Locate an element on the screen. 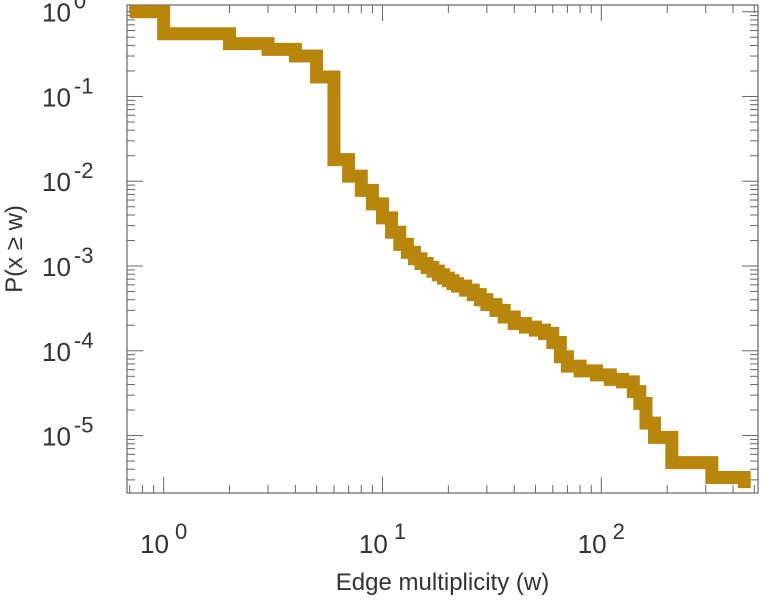 This screenshot has height=600, width=769. y-tick-label: 10 -1 is located at coordinates (67, 92).